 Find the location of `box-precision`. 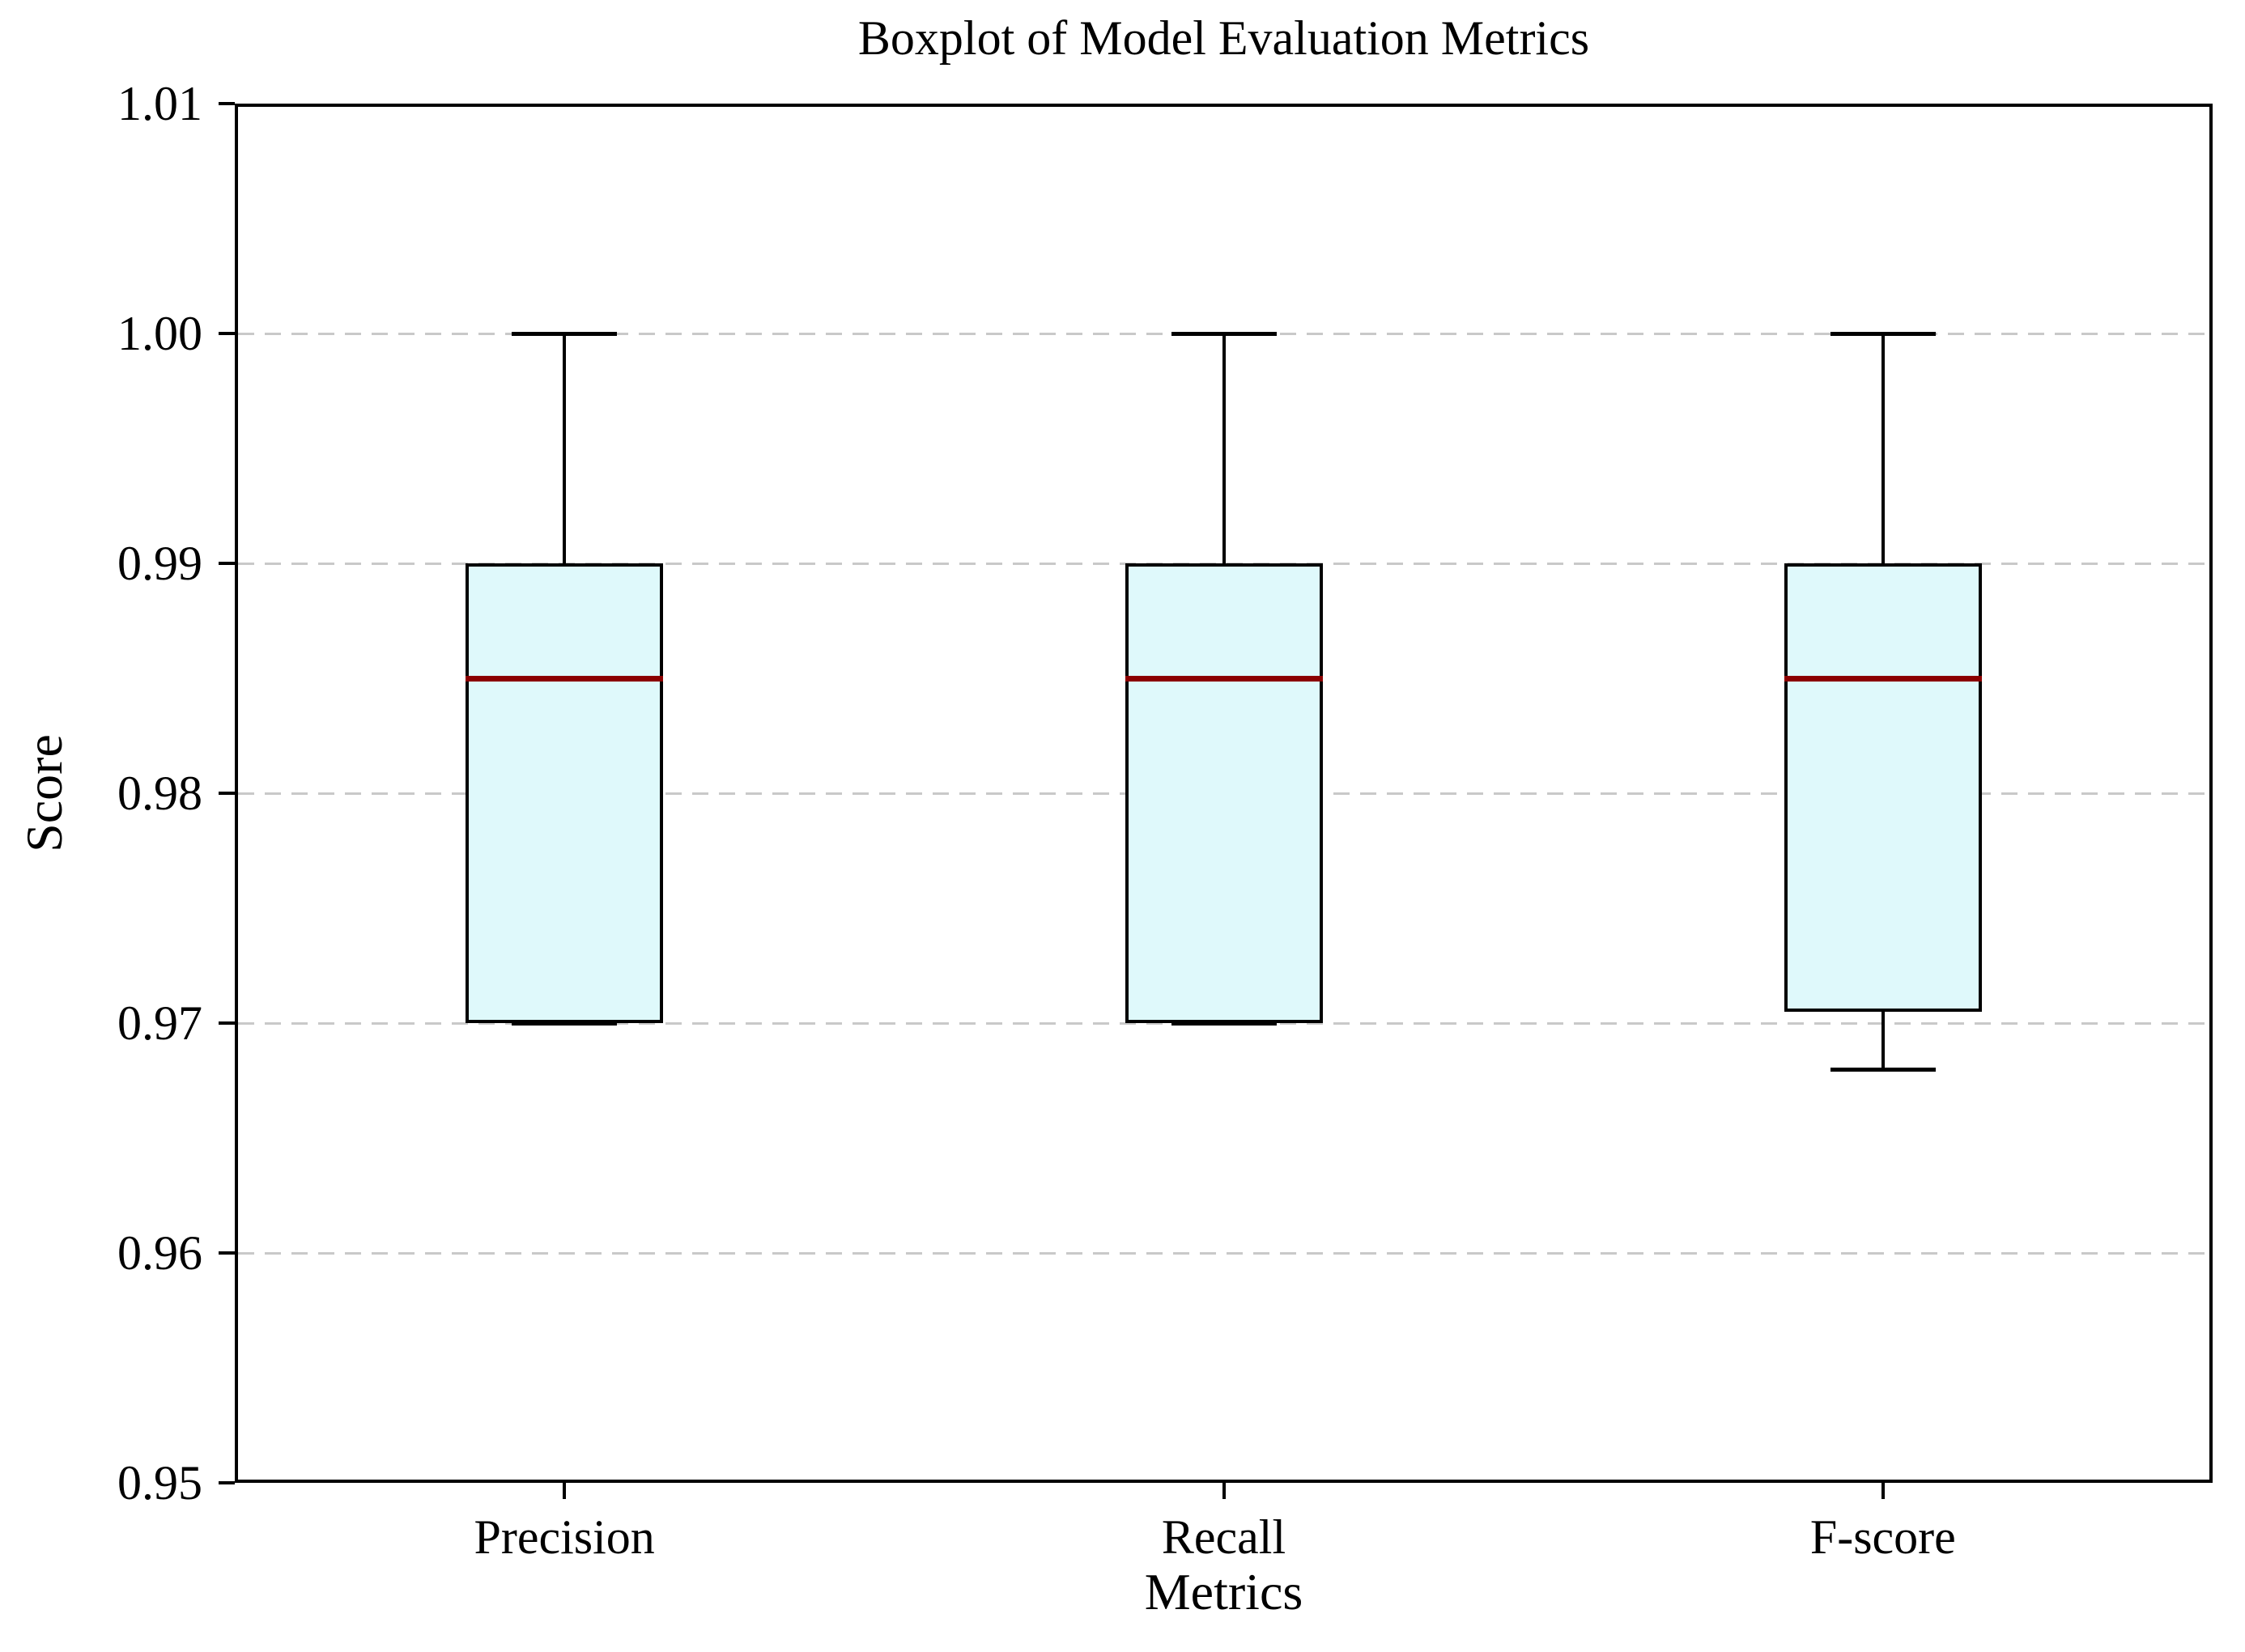

box-precision is located at coordinates (565, 793).